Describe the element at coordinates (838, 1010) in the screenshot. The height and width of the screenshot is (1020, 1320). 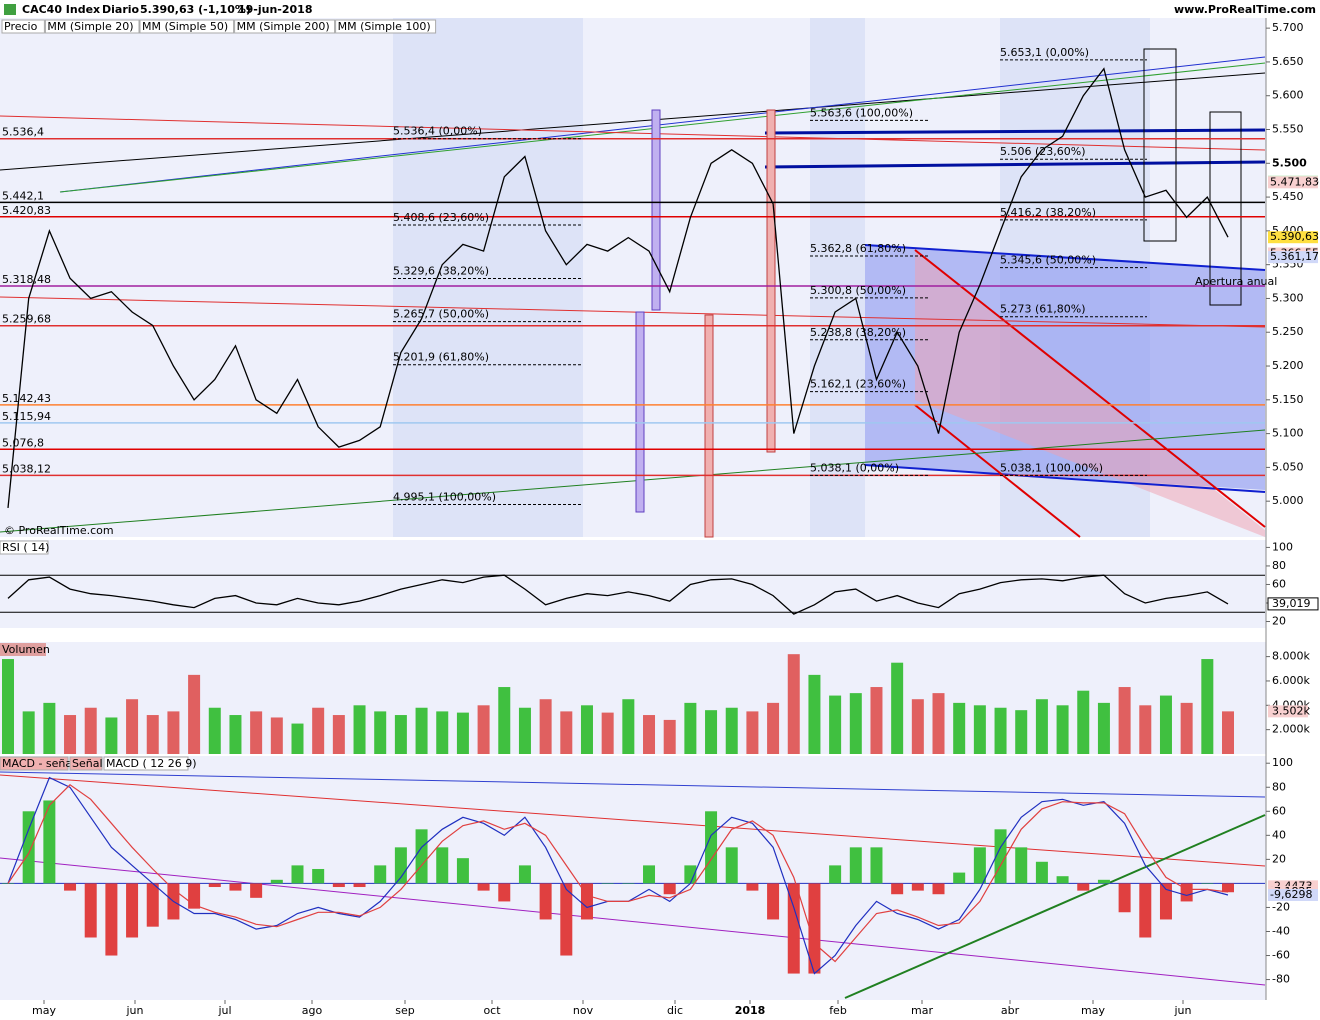
I see `x-tick-label: feb` at that location.